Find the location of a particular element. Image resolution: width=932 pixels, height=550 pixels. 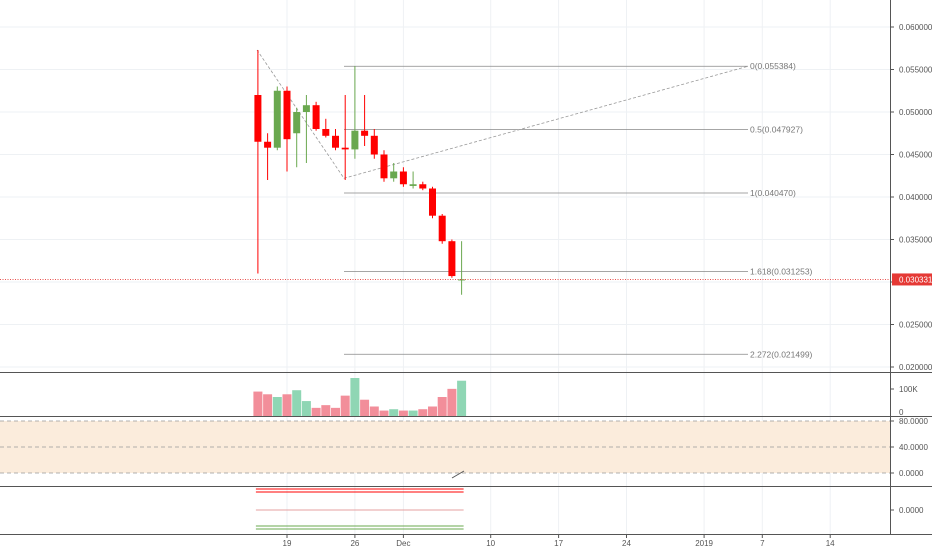

time-tick-label-1: 26 is located at coordinates (354, 543).